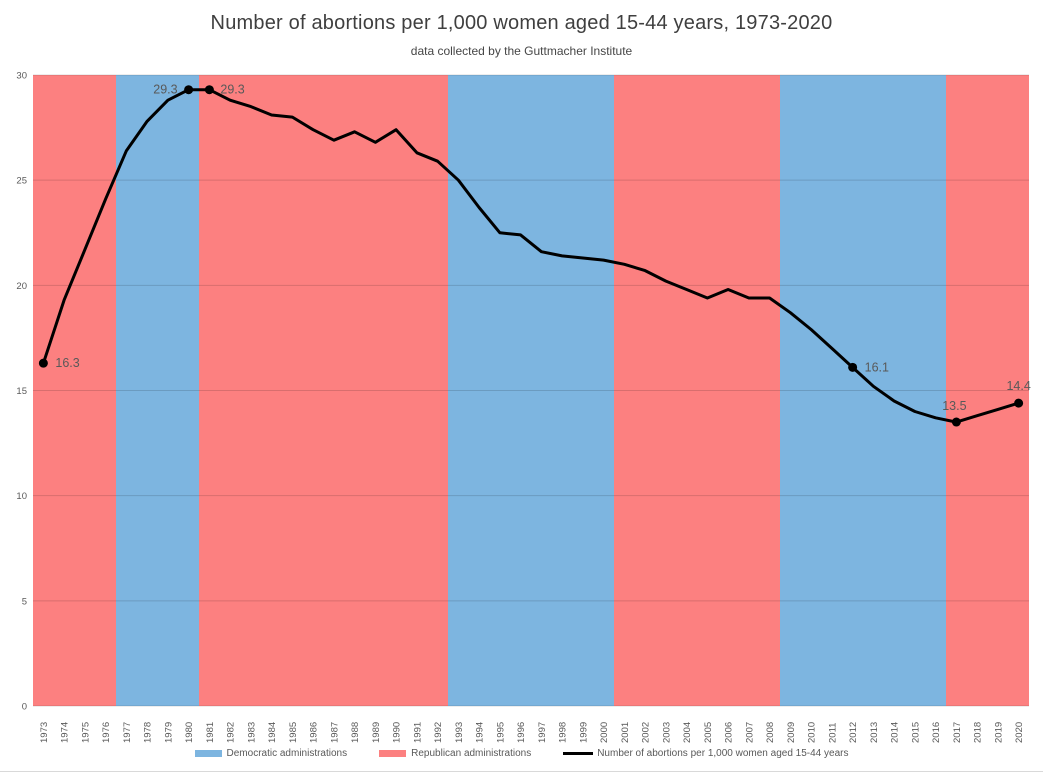 The image size is (1043, 780). What do you see at coordinates (812, 732) in the screenshot?
I see `x-tick-label-2010: 2010` at bounding box center [812, 732].